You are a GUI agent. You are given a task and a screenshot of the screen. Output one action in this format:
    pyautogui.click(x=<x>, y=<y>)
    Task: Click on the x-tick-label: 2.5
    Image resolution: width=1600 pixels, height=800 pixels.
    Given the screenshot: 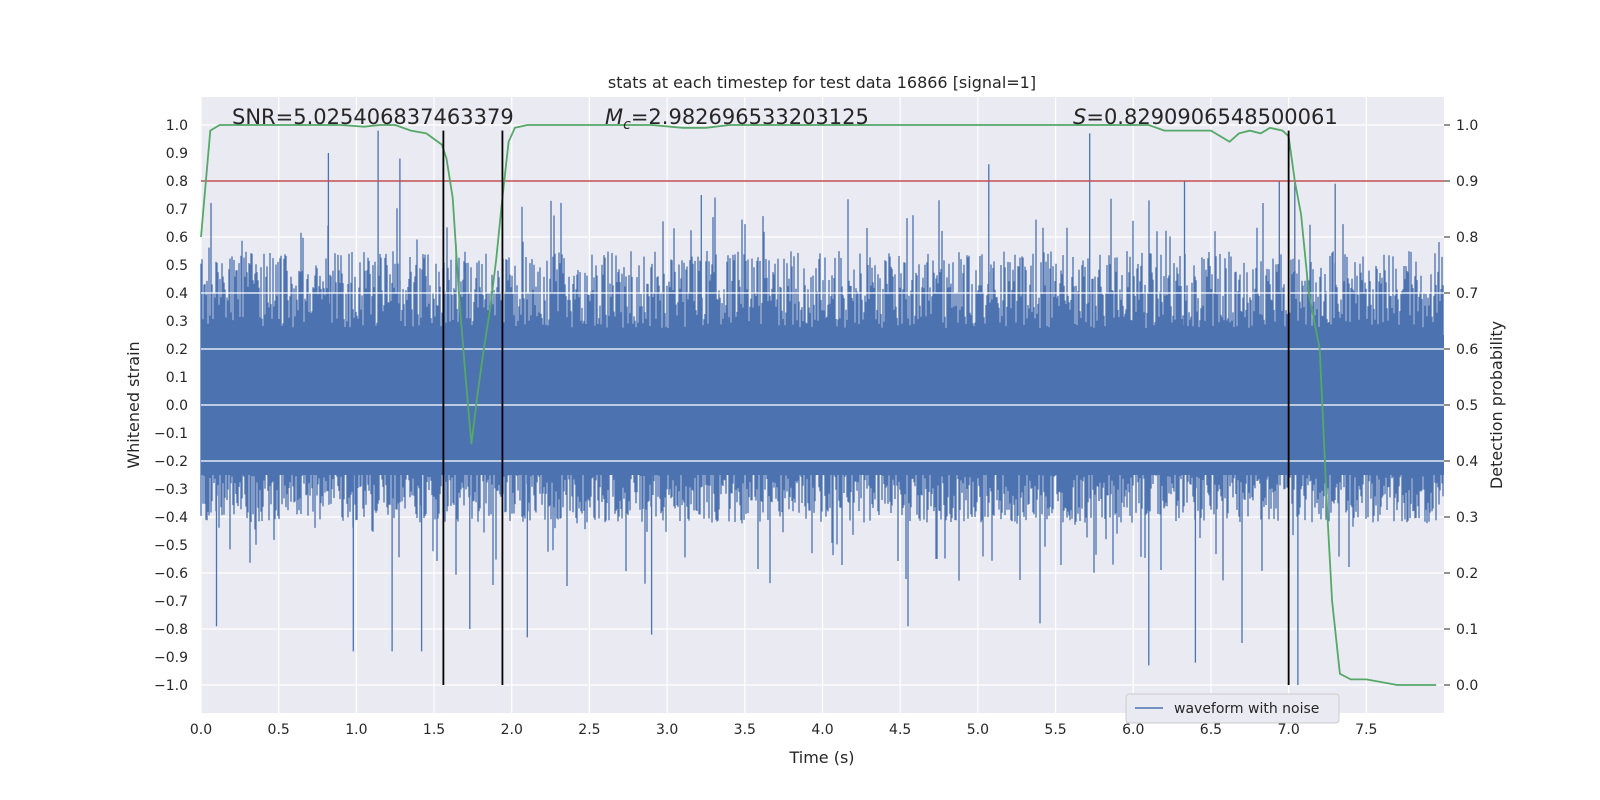 What is the action you would take?
    pyautogui.click(x=589, y=730)
    